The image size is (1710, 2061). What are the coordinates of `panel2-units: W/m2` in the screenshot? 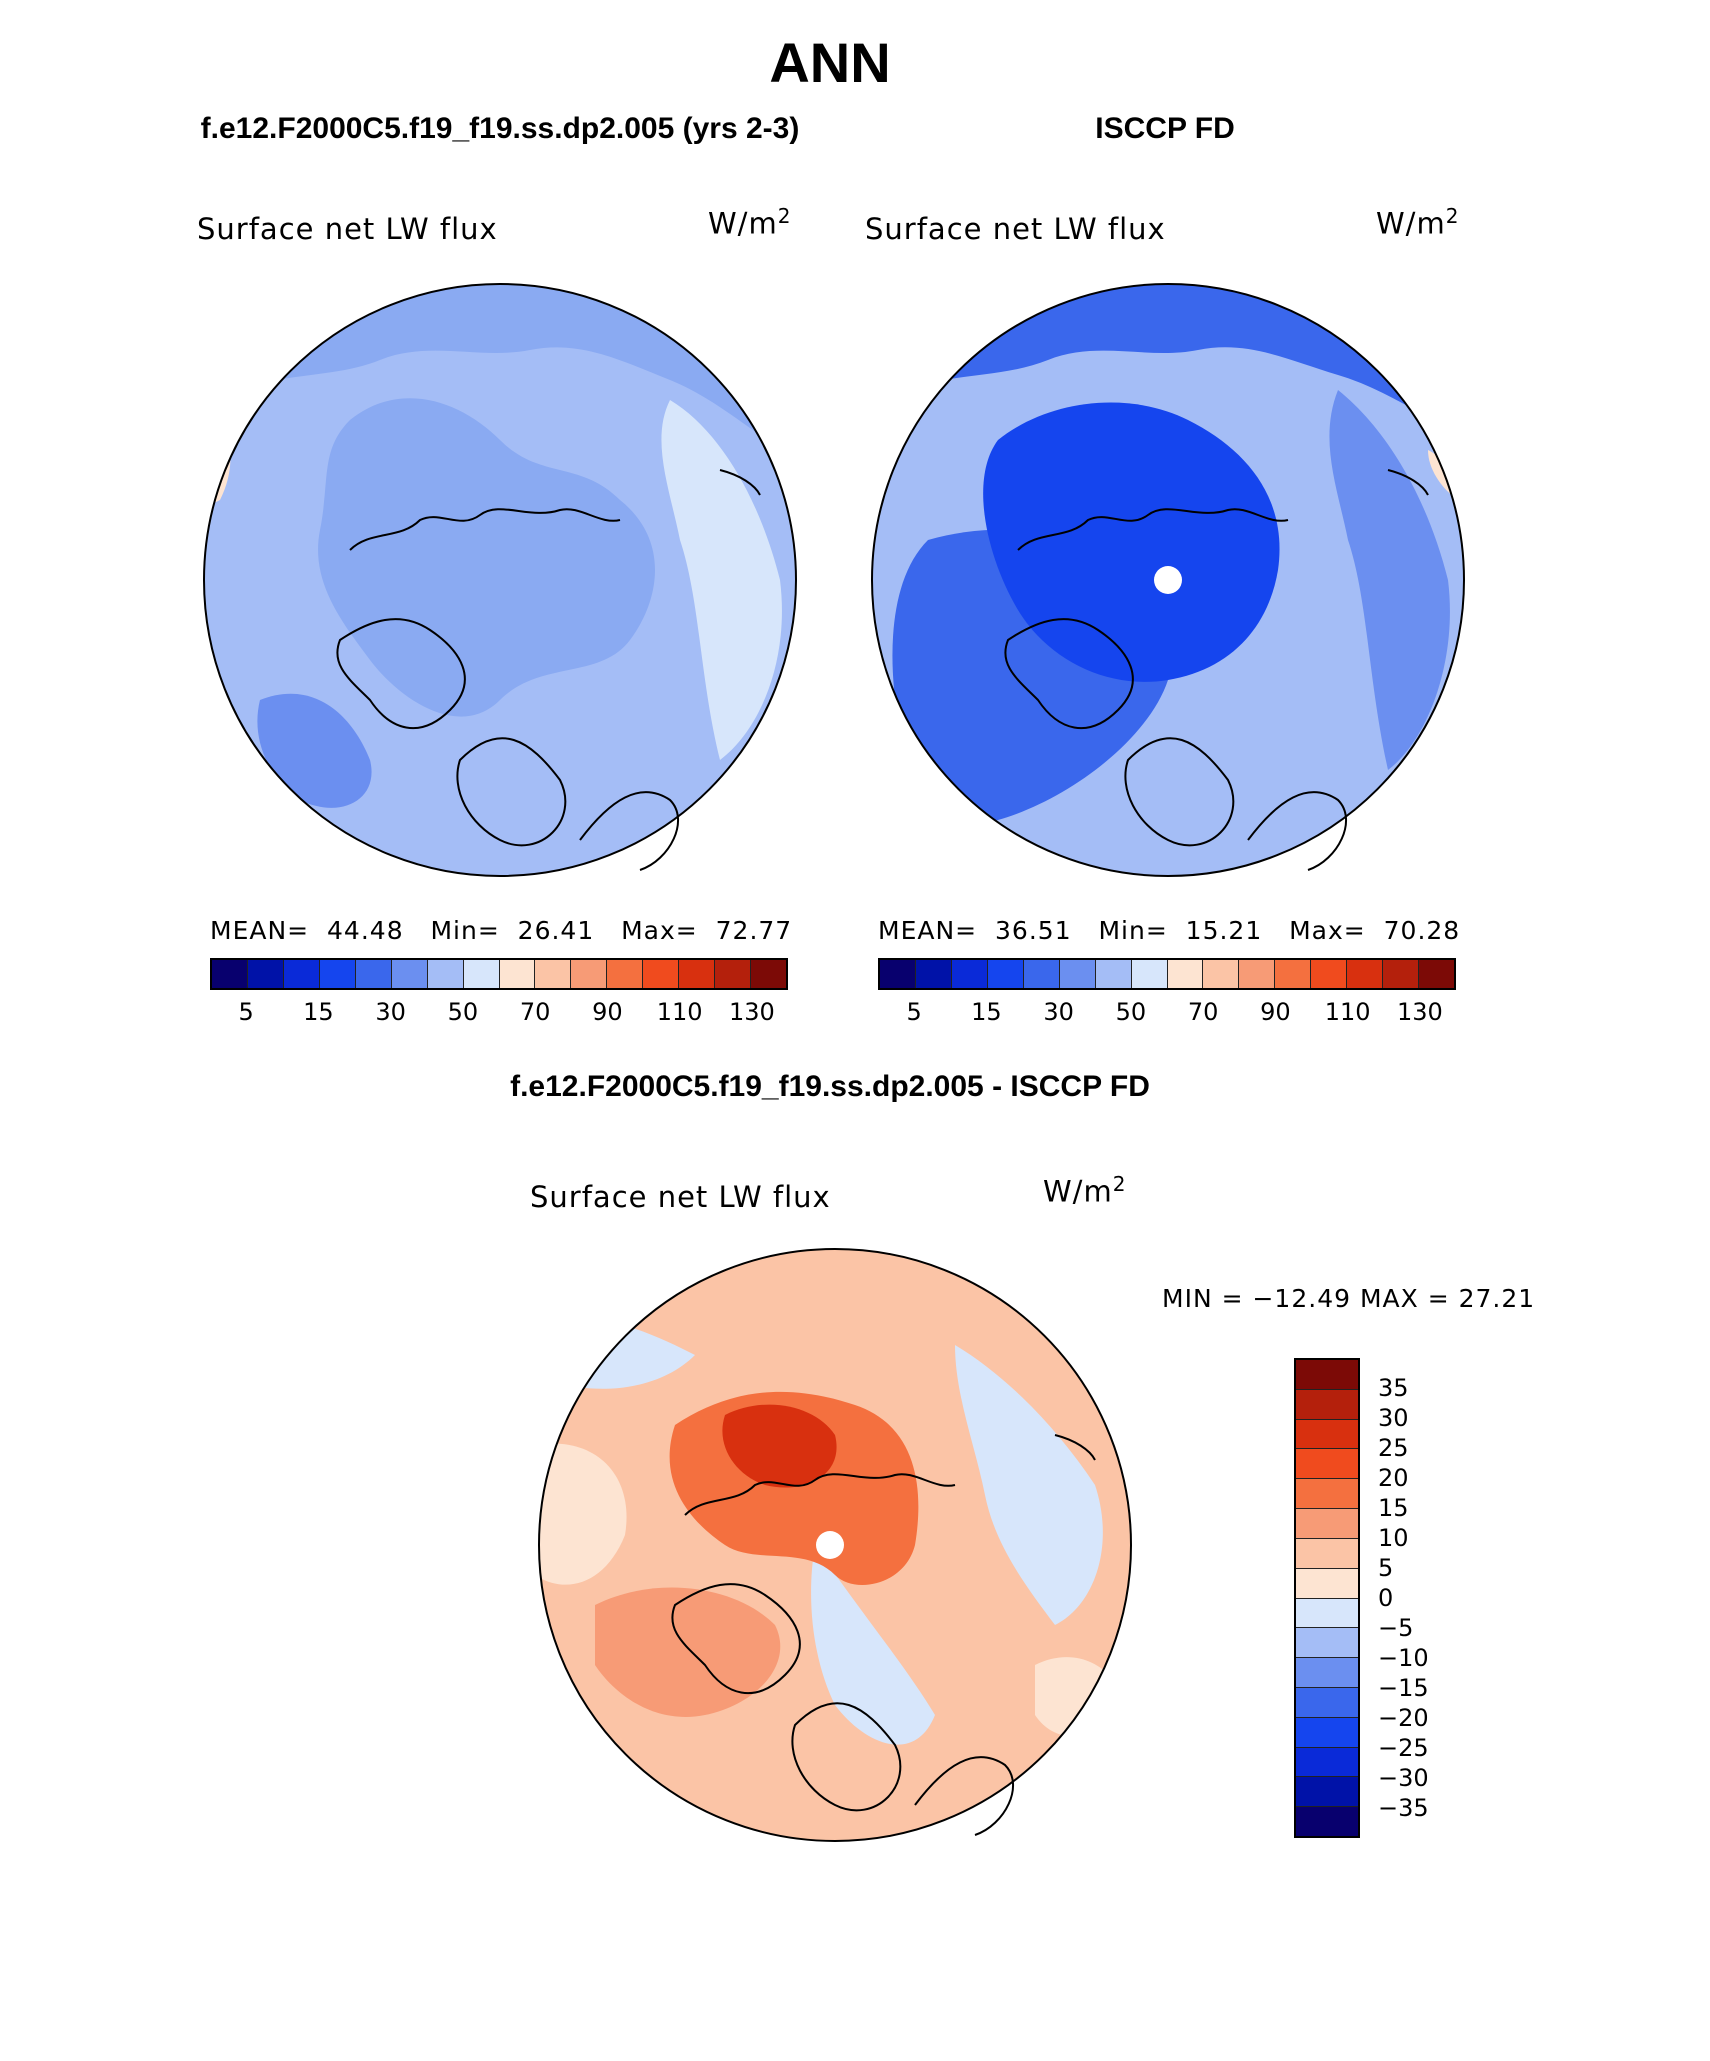 It's located at (1418, 222).